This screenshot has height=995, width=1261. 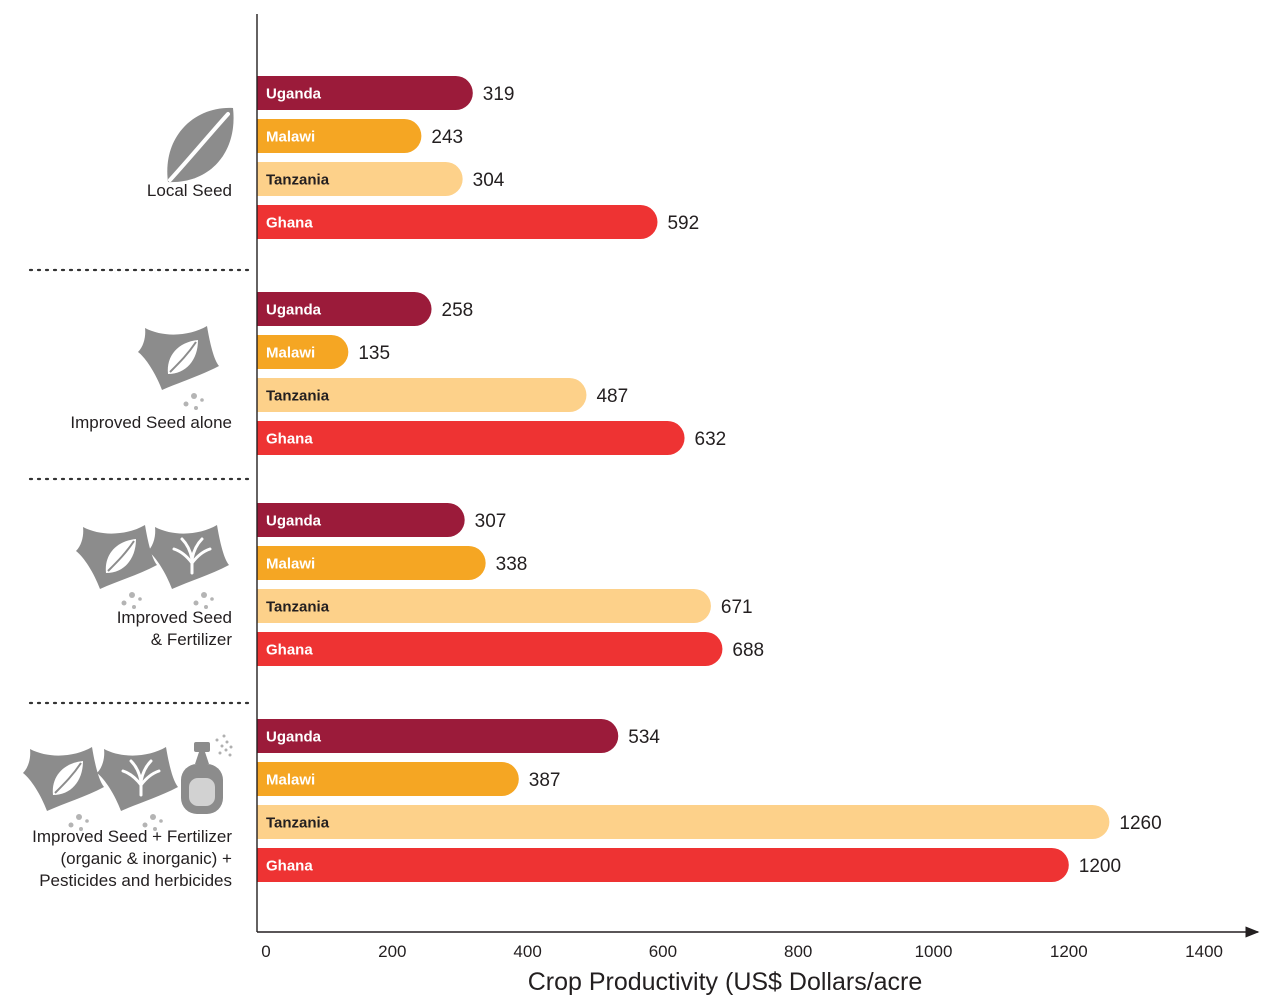 What do you see at coordinates (612, 396) in the screenshot?
I see `bar-value-label: 487` at bounding box center [612, 396].